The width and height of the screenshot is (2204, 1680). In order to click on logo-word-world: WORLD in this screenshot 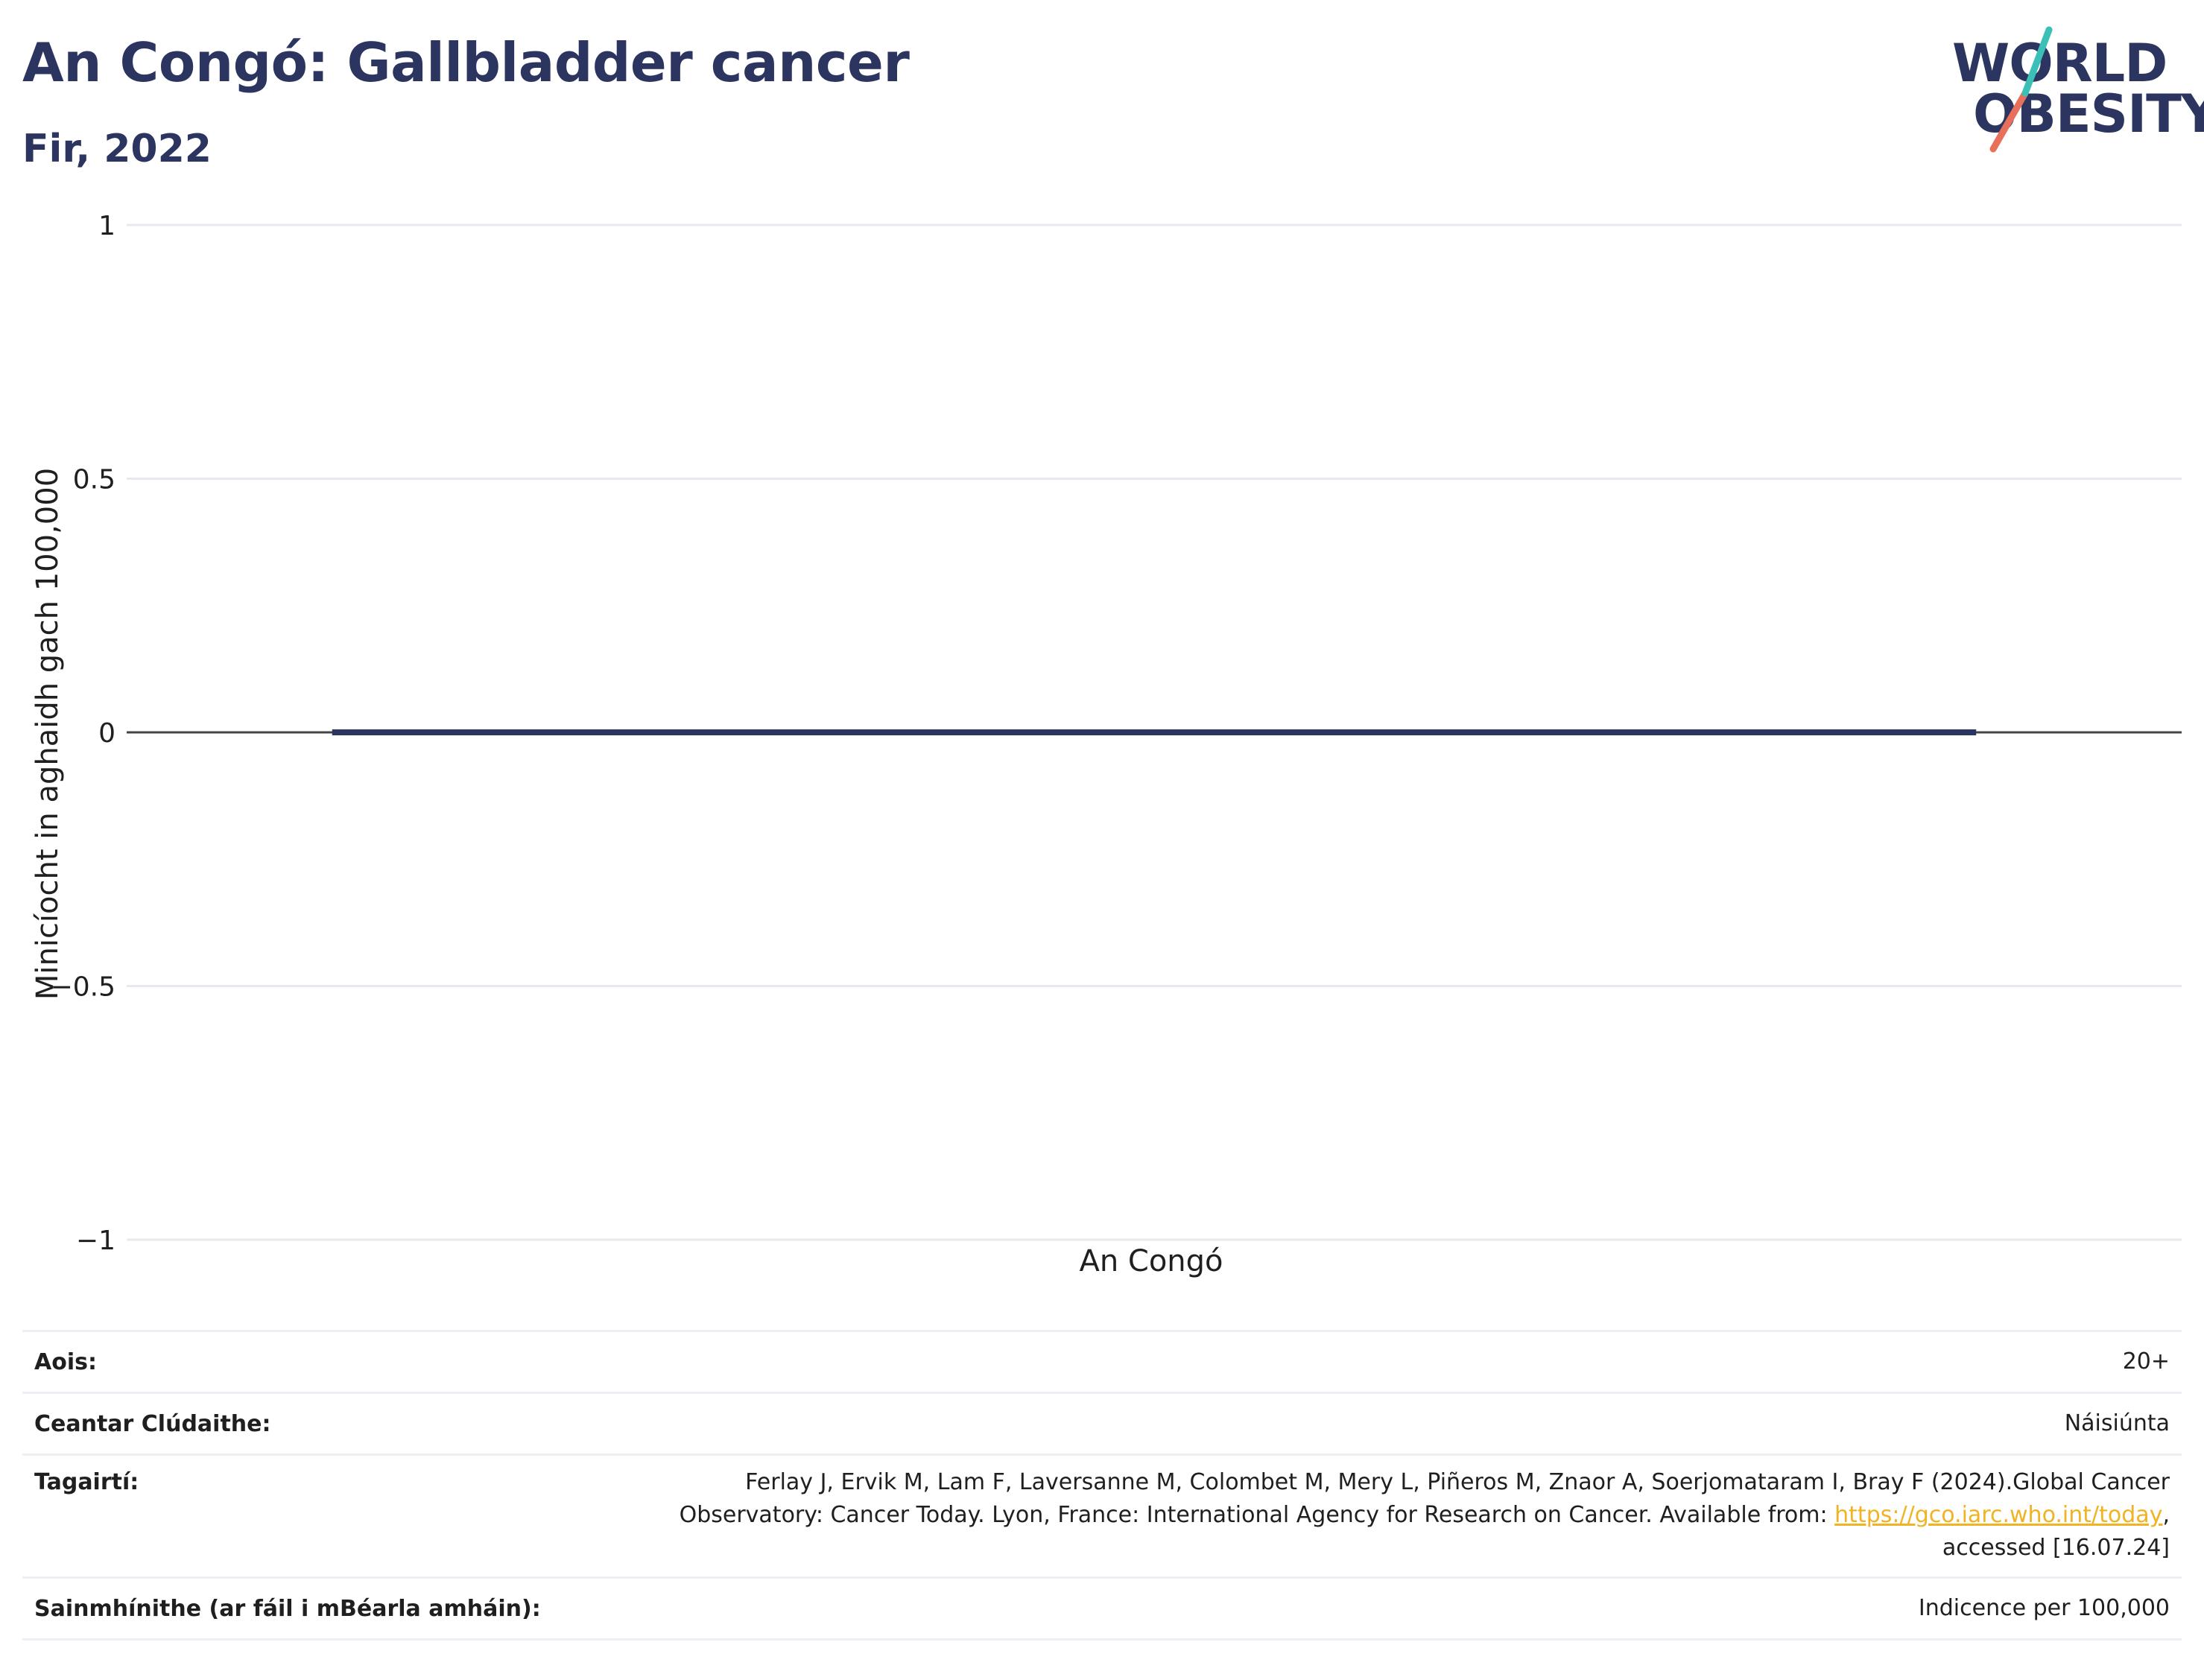, I will do `click(2059, 63)`.